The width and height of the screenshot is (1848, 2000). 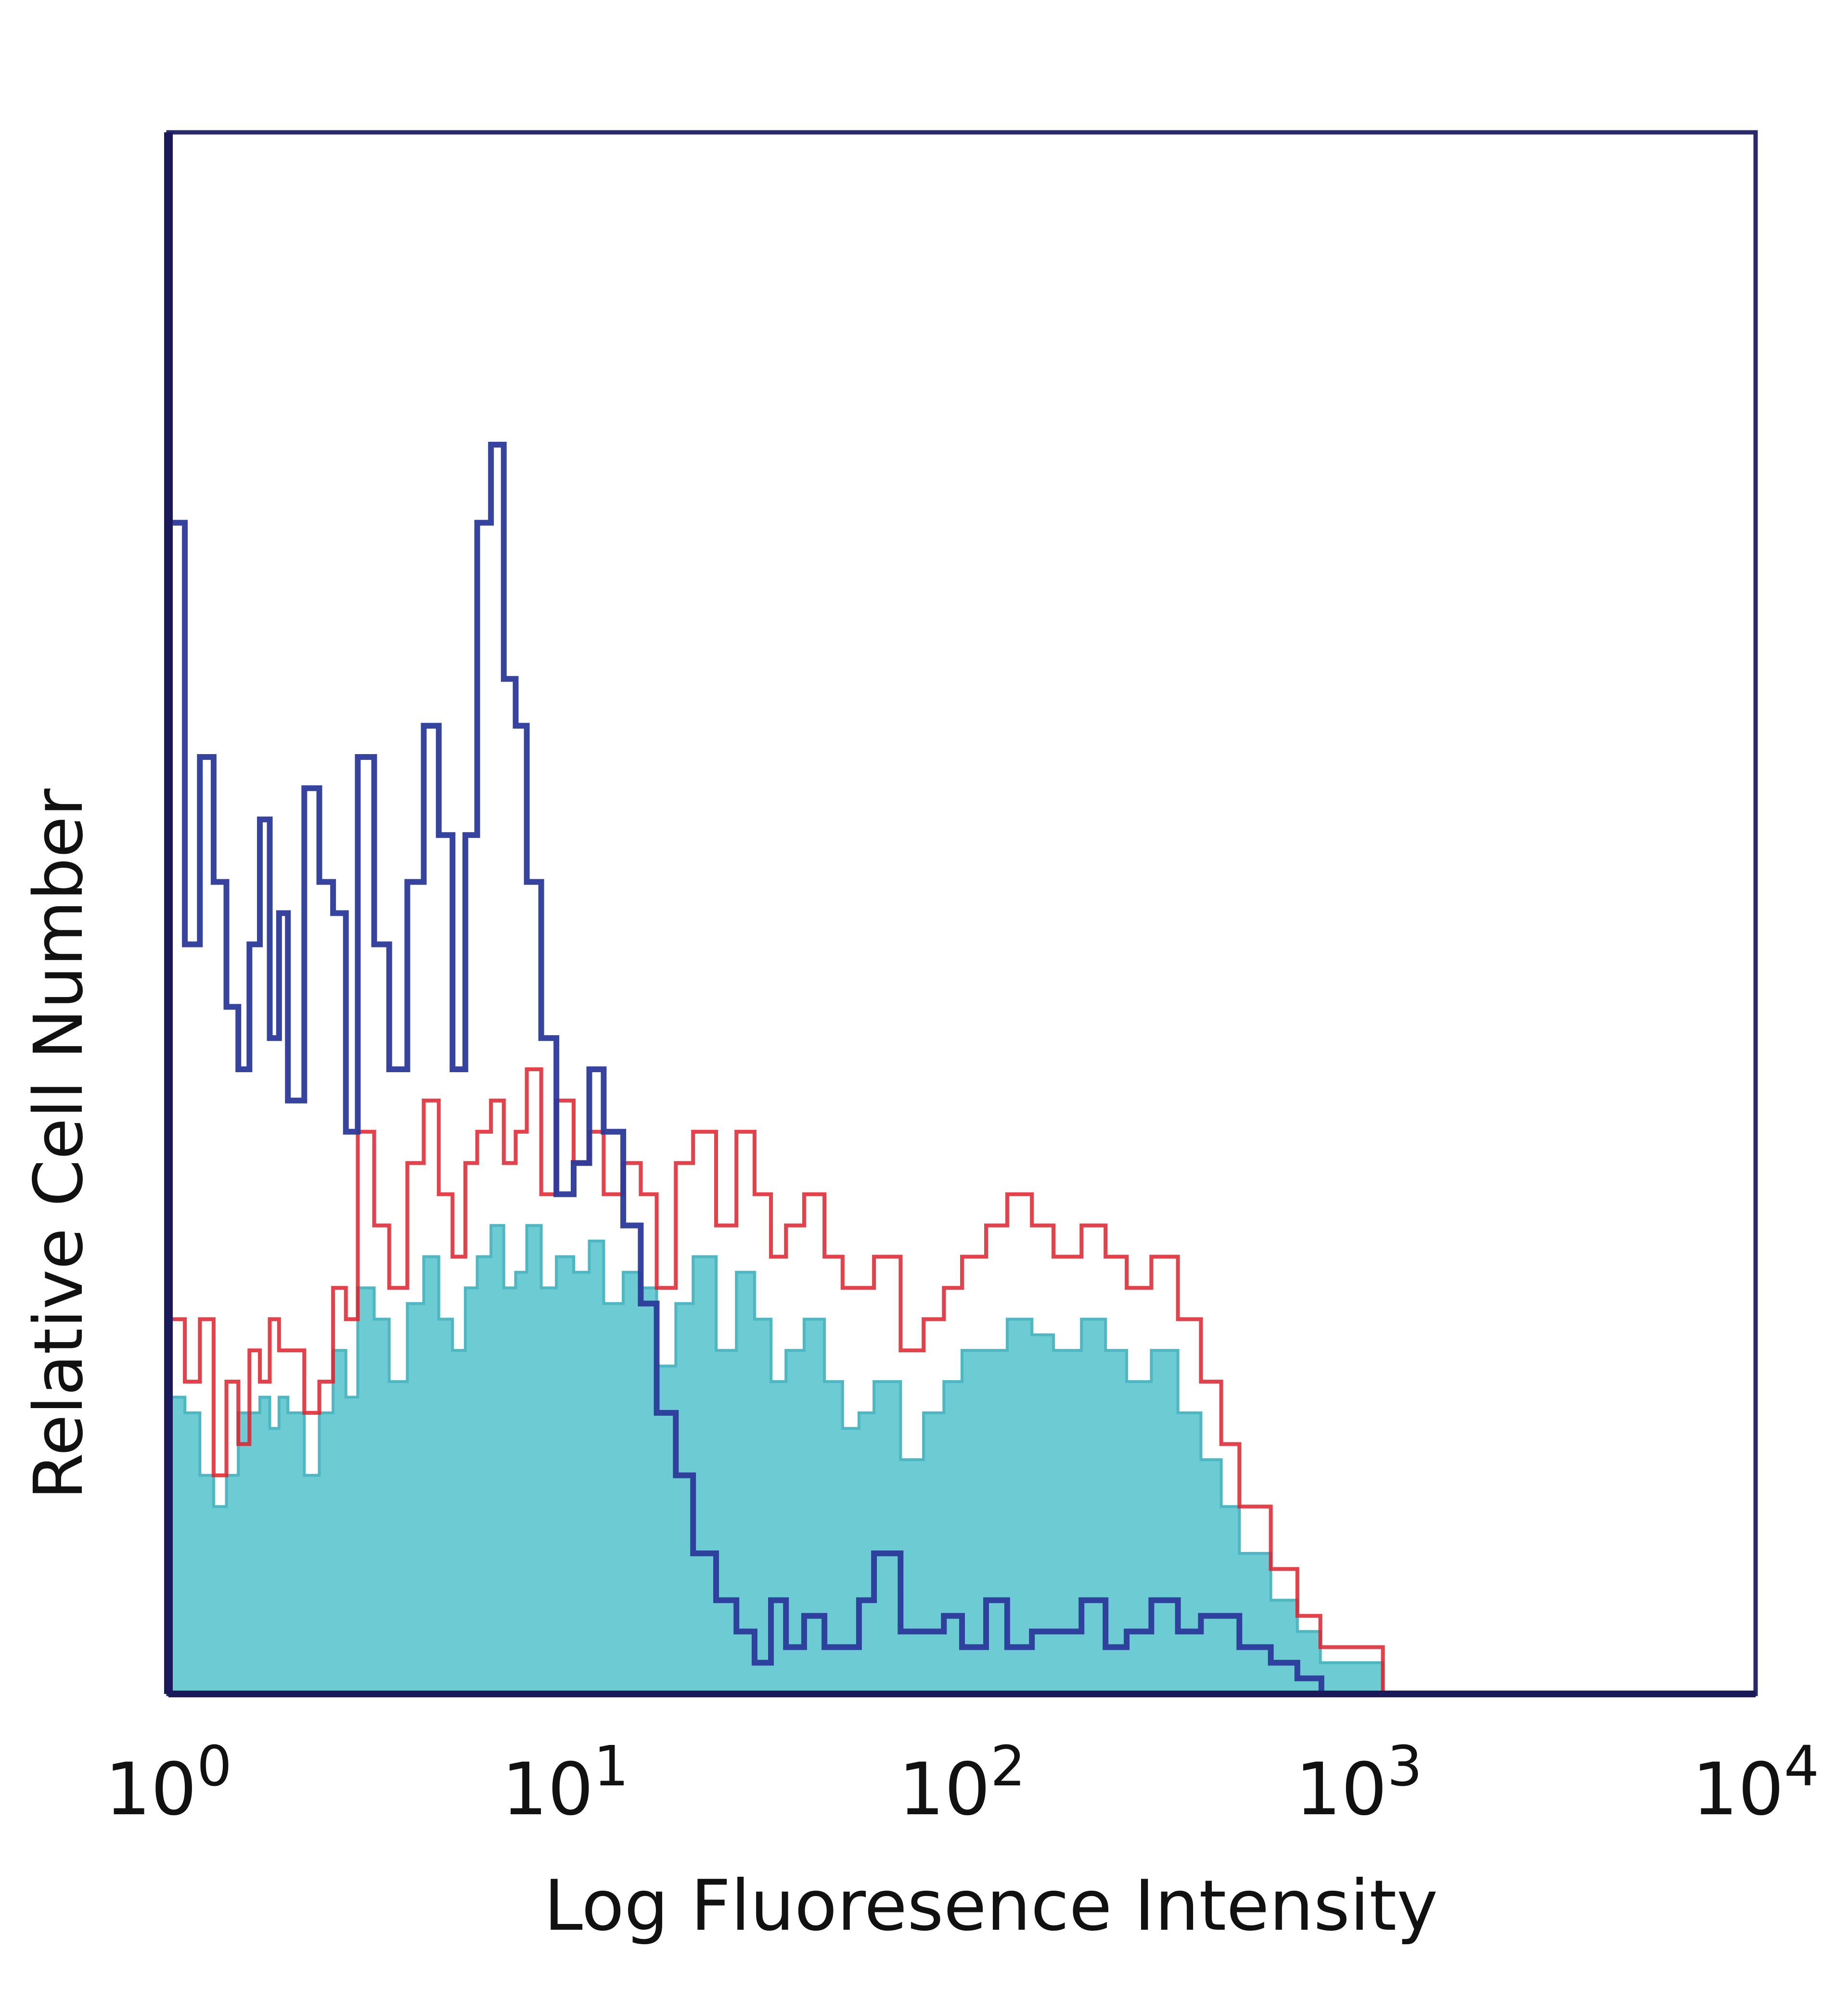 I want to click on x-tick-label: 10⁰, so click(x=168, y=1783).